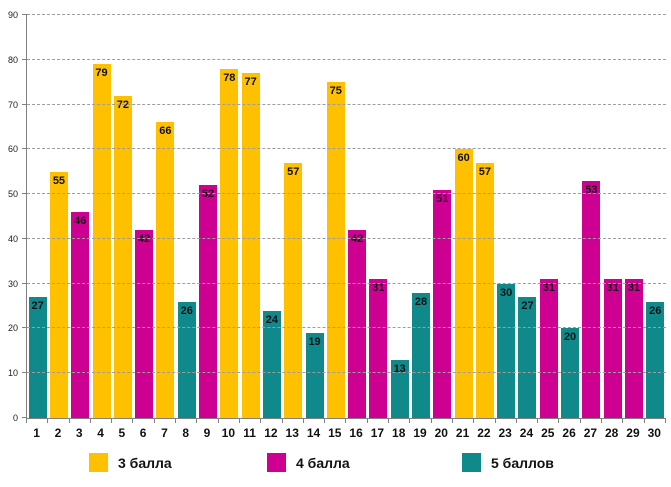  What do you see at coordinates (356, 216) in the screenshot?
I see `bar-slot-16: 42` at bounding box center [356, 216].